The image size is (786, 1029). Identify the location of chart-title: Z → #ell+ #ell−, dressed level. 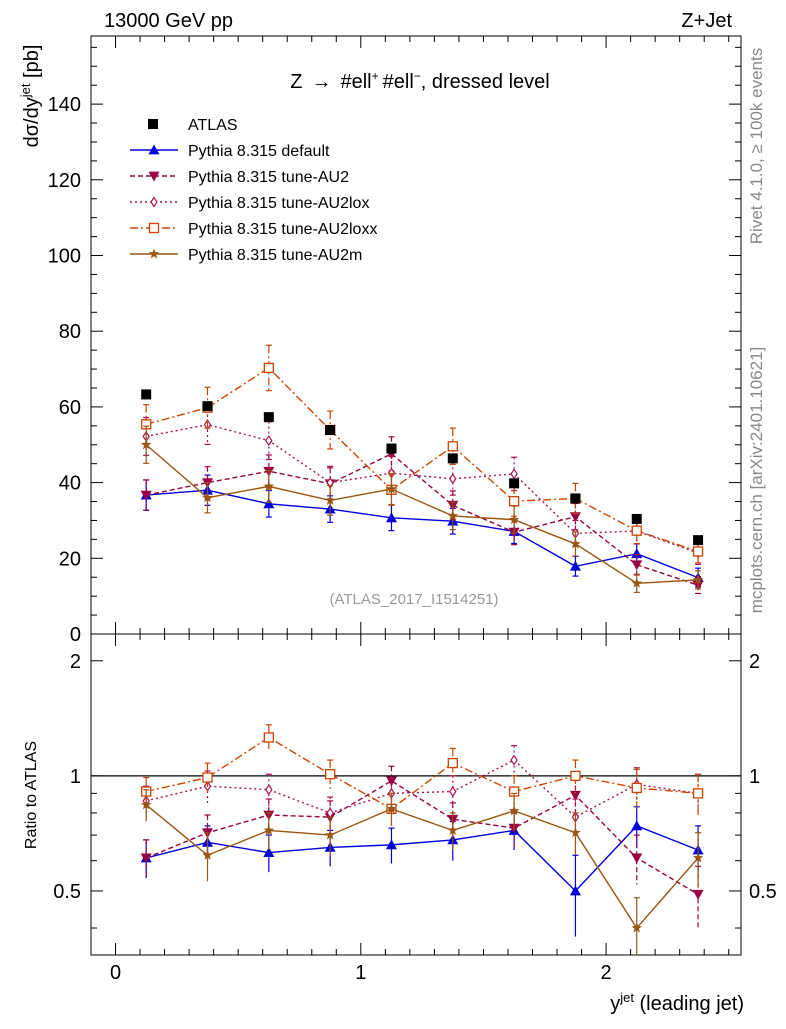
(420, 81).